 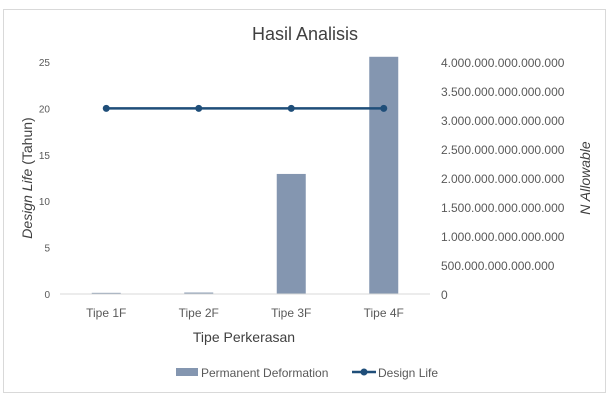 What do you see at coordinates (291, 233) in the screenshot?
I see `bar-tipe-3f` at bounding box center [291, 233].